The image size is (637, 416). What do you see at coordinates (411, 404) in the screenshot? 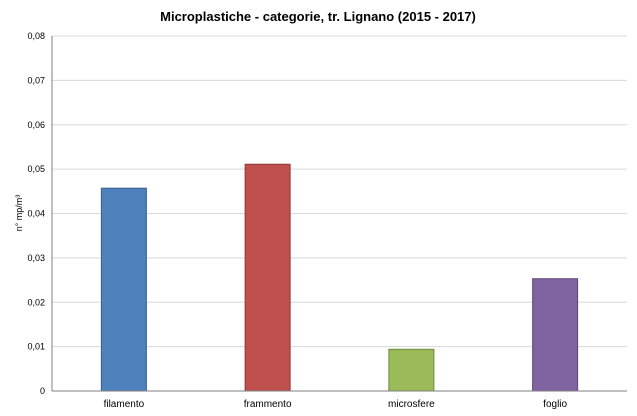
I see `x-tick-label: microsfere` at bounding box center [411, 404].